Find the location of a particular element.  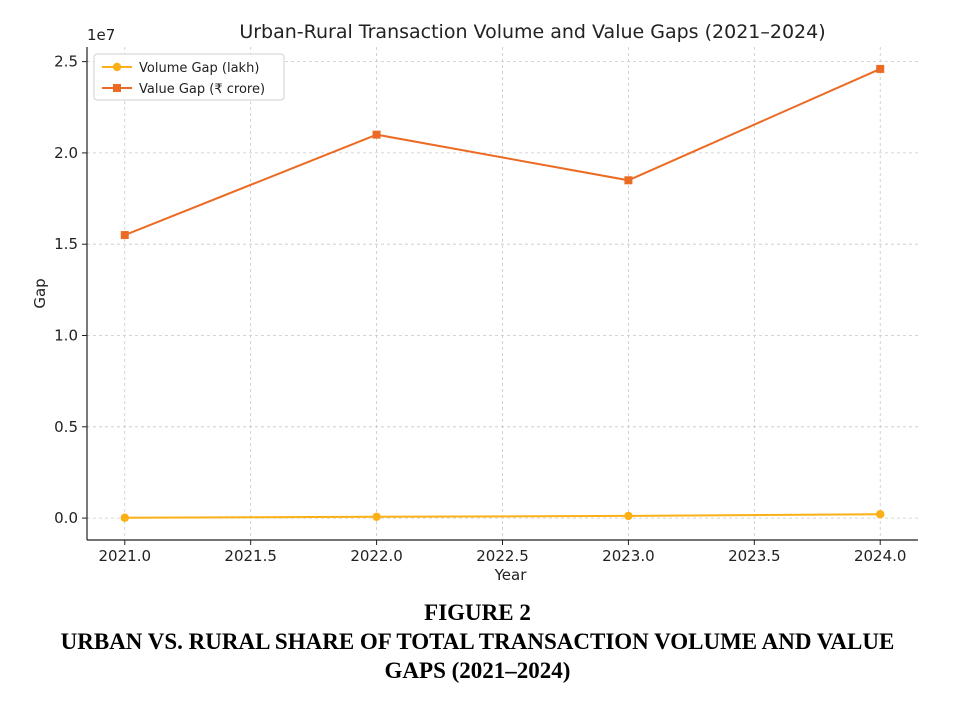

x-tick-label: 2021.0 is located at coordinates (125, 556).